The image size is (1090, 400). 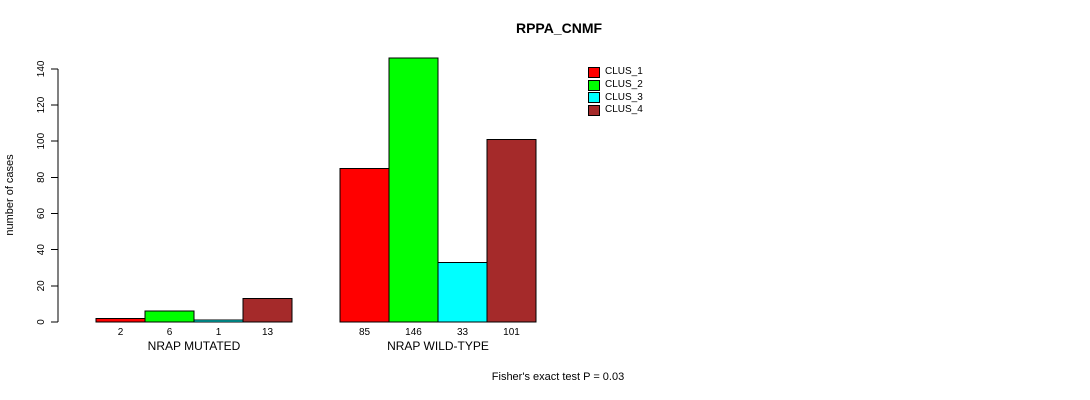 I want to click on y-tick-label: 20, so click(x=41, y=286).